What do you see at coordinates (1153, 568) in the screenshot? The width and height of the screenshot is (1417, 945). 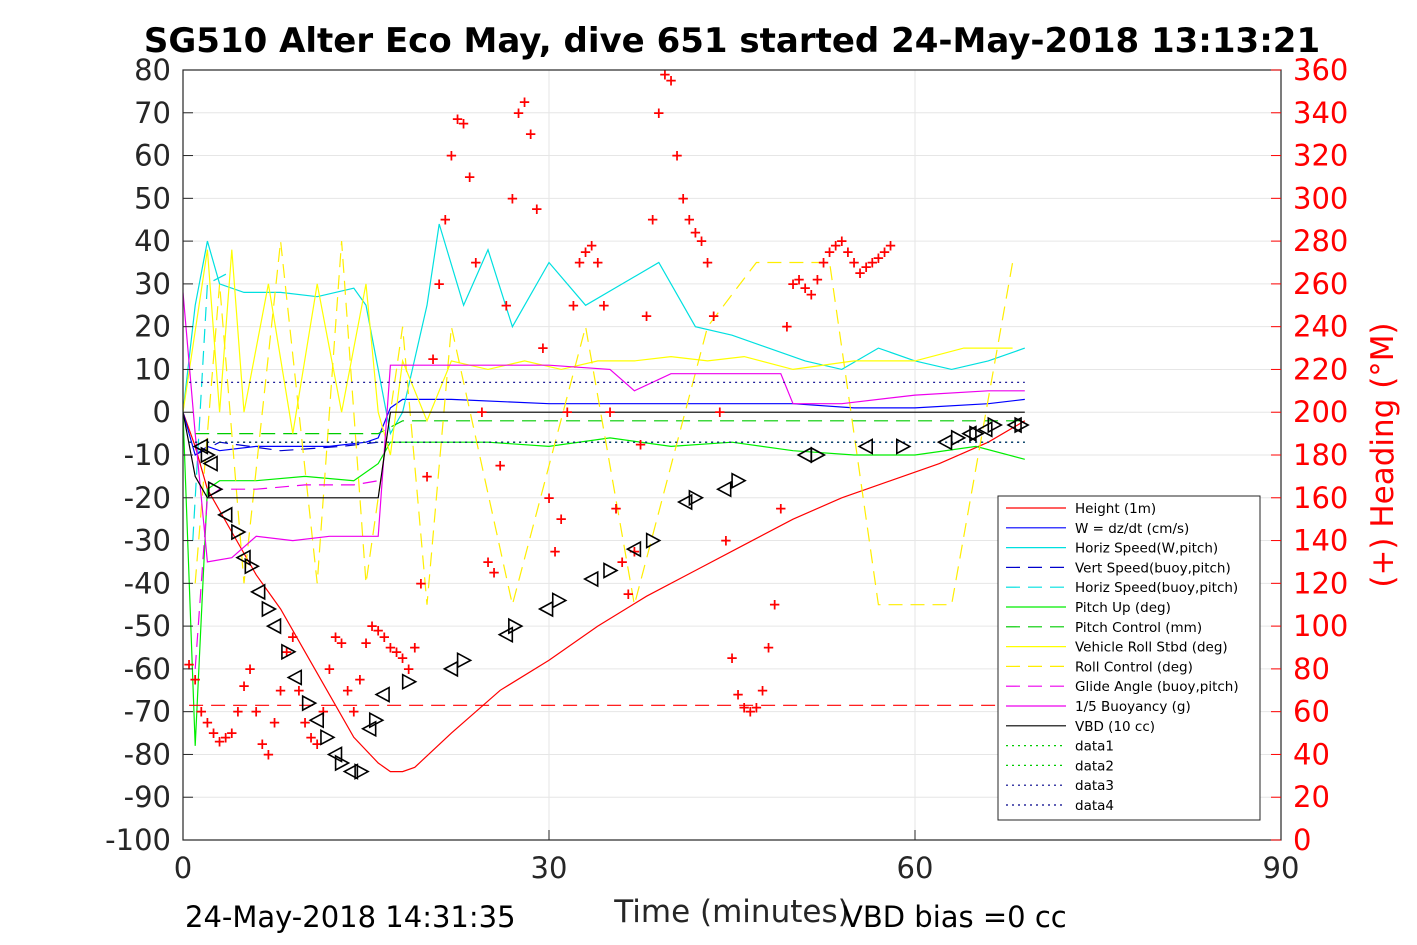 I see `legend-label: Vert Speed(buoy,pitch)` at bounding box center [1153, 568].